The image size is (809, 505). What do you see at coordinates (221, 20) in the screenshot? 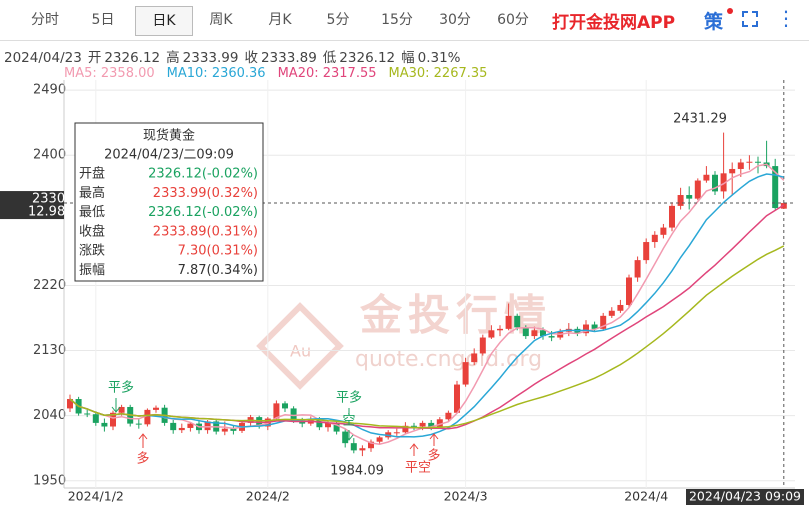
I see `tab: 周K` at bounding box center [221, 20].